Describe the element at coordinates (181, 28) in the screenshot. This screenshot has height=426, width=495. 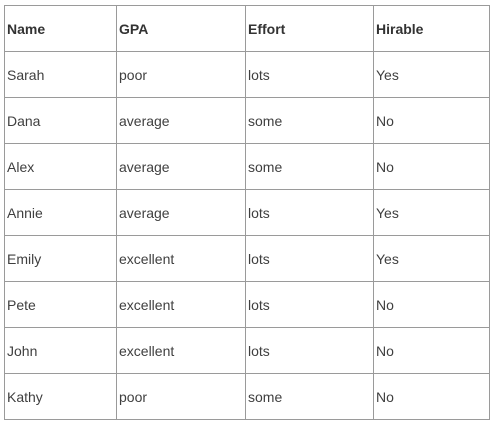
I see `column-header-gpa: GPA` at that location.